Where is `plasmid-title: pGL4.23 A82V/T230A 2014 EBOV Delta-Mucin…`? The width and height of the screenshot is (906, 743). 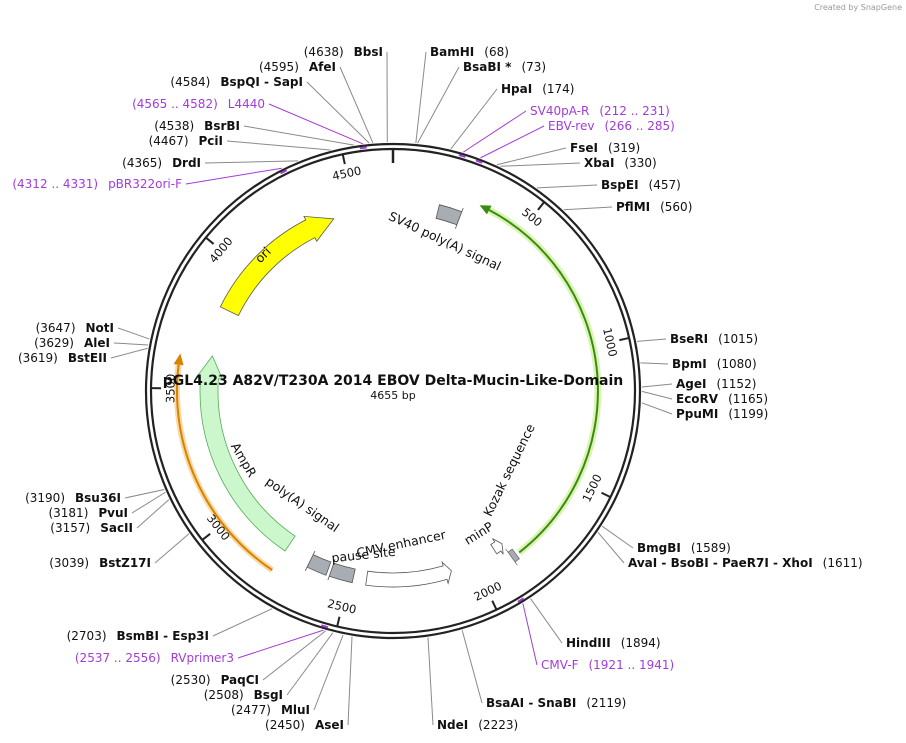
plasmid-title: pGL4.23 A82V/T230A 2014 EBOV Delta-Mucin… is located at coordinates (393, 381).